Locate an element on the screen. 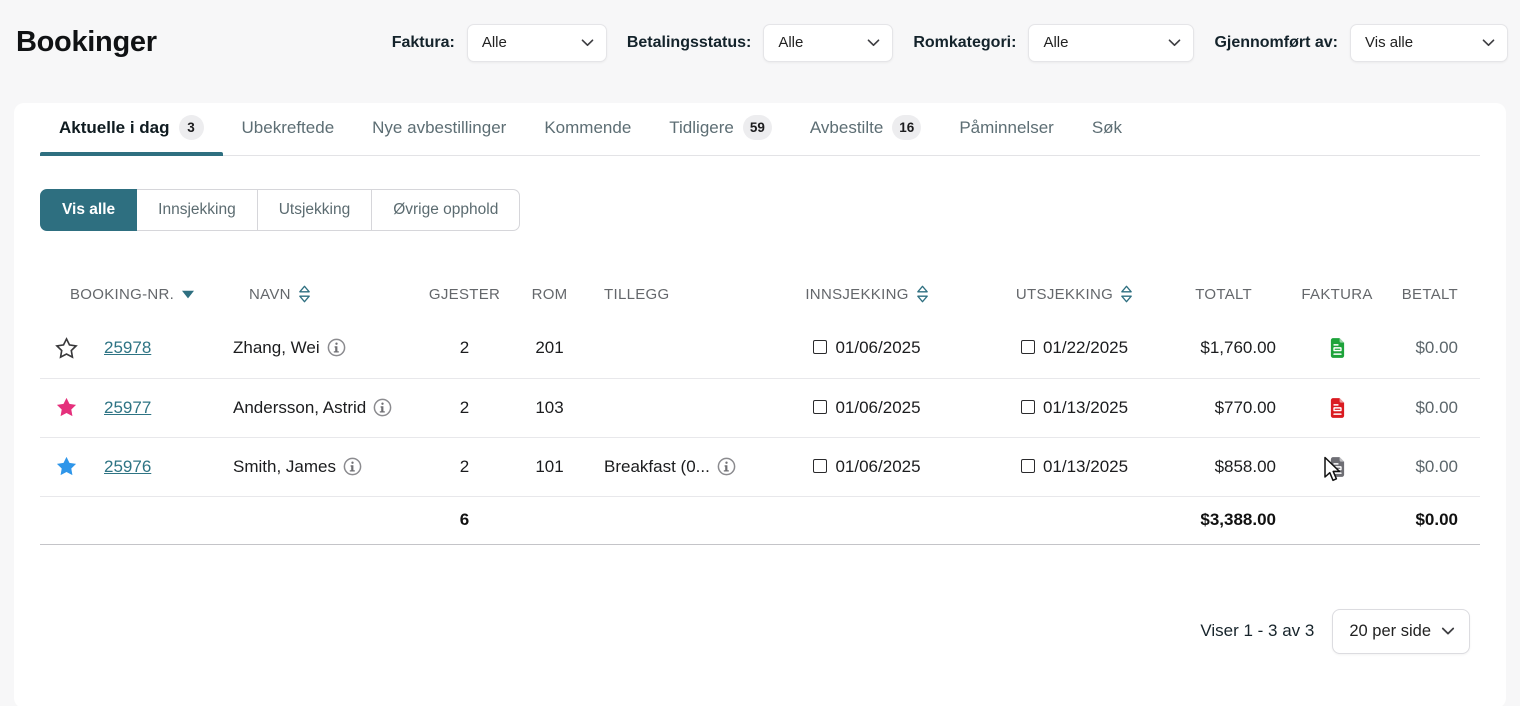 This screenshot has width=1520, height=706. tab-label: Avbestilte is located at coordinates (846, 127).